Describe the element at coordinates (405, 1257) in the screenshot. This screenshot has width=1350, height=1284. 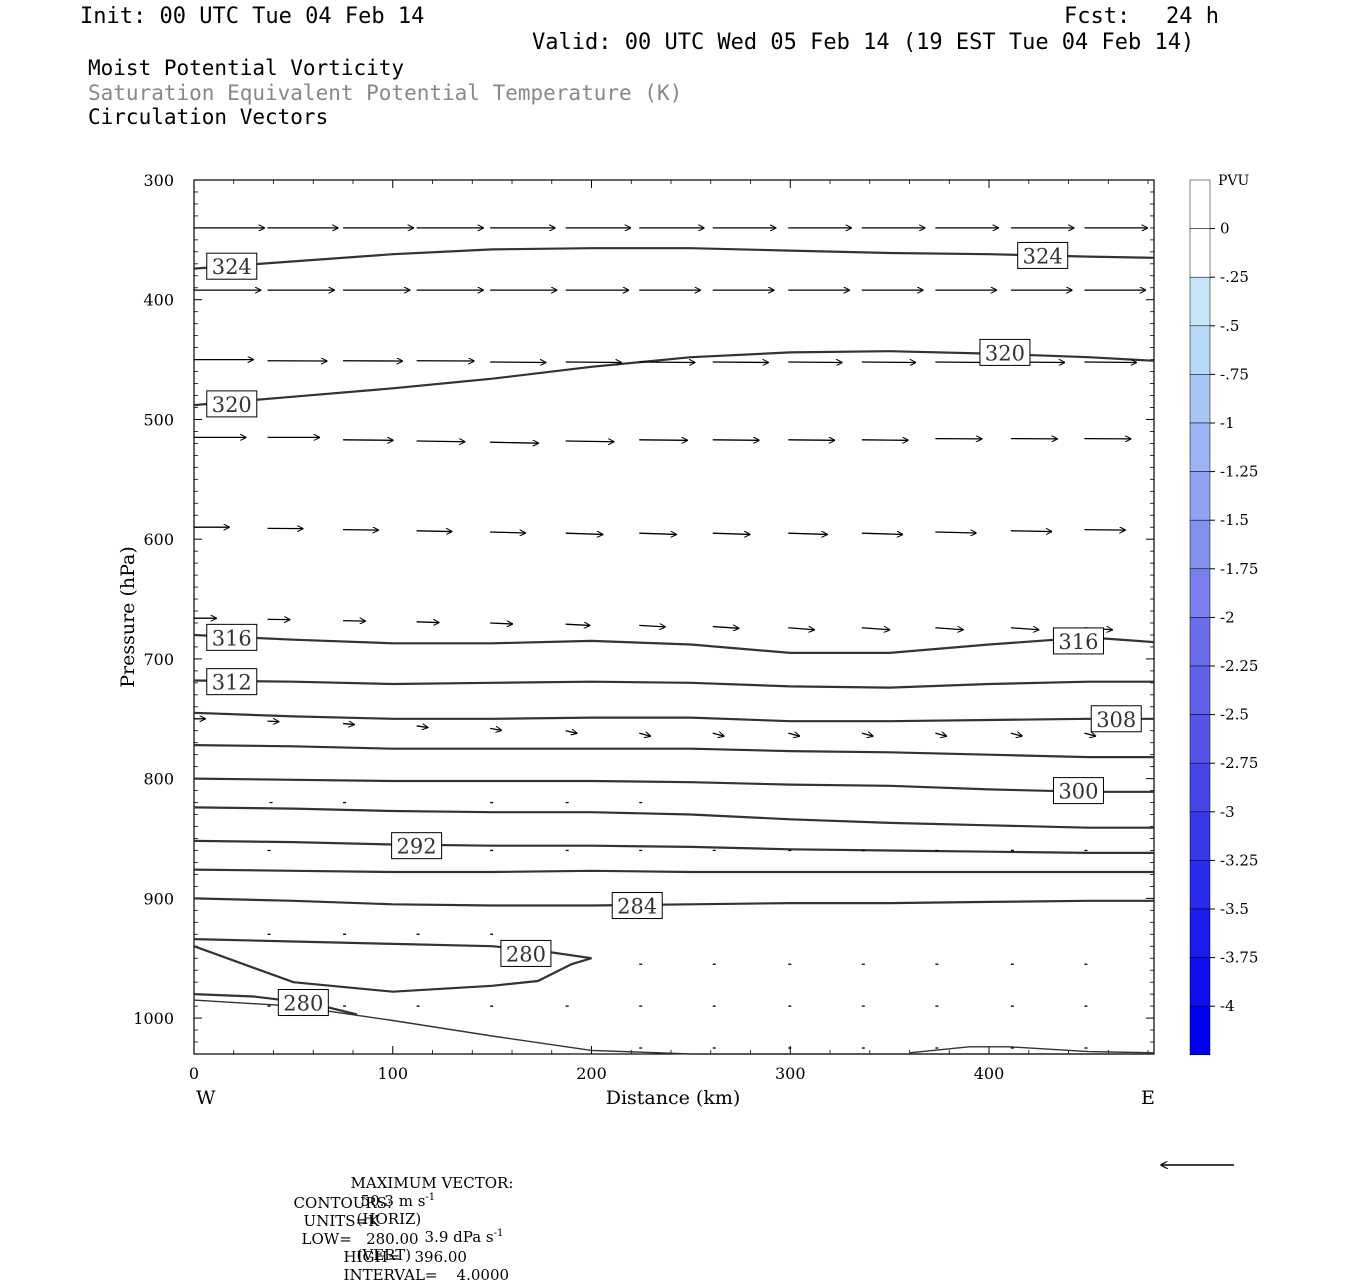
I see `contours-high: HIGH= 396.00` at that location.